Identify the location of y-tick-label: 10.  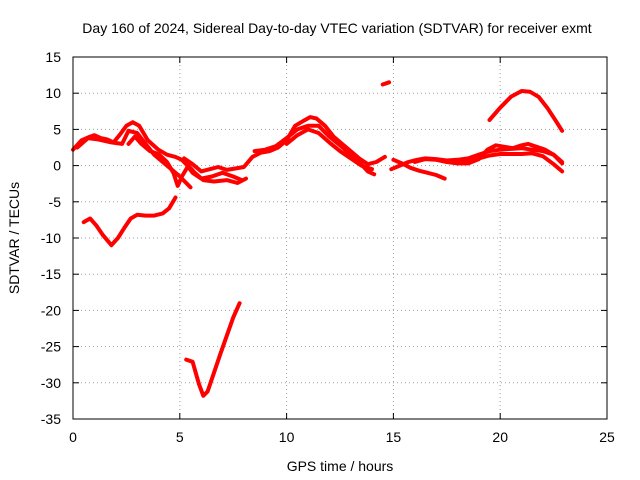
(53, 93).